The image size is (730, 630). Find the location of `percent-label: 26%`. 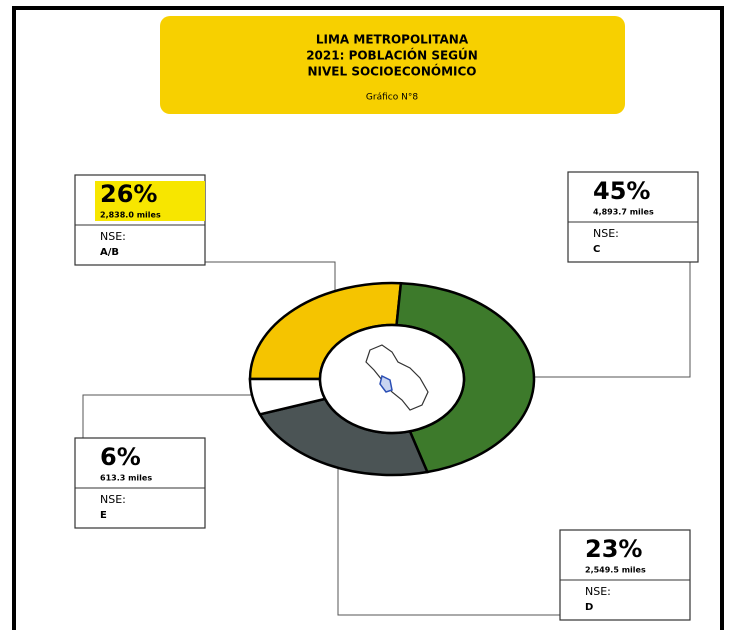

percent-label: 26% is located at coordinates (128, 194).